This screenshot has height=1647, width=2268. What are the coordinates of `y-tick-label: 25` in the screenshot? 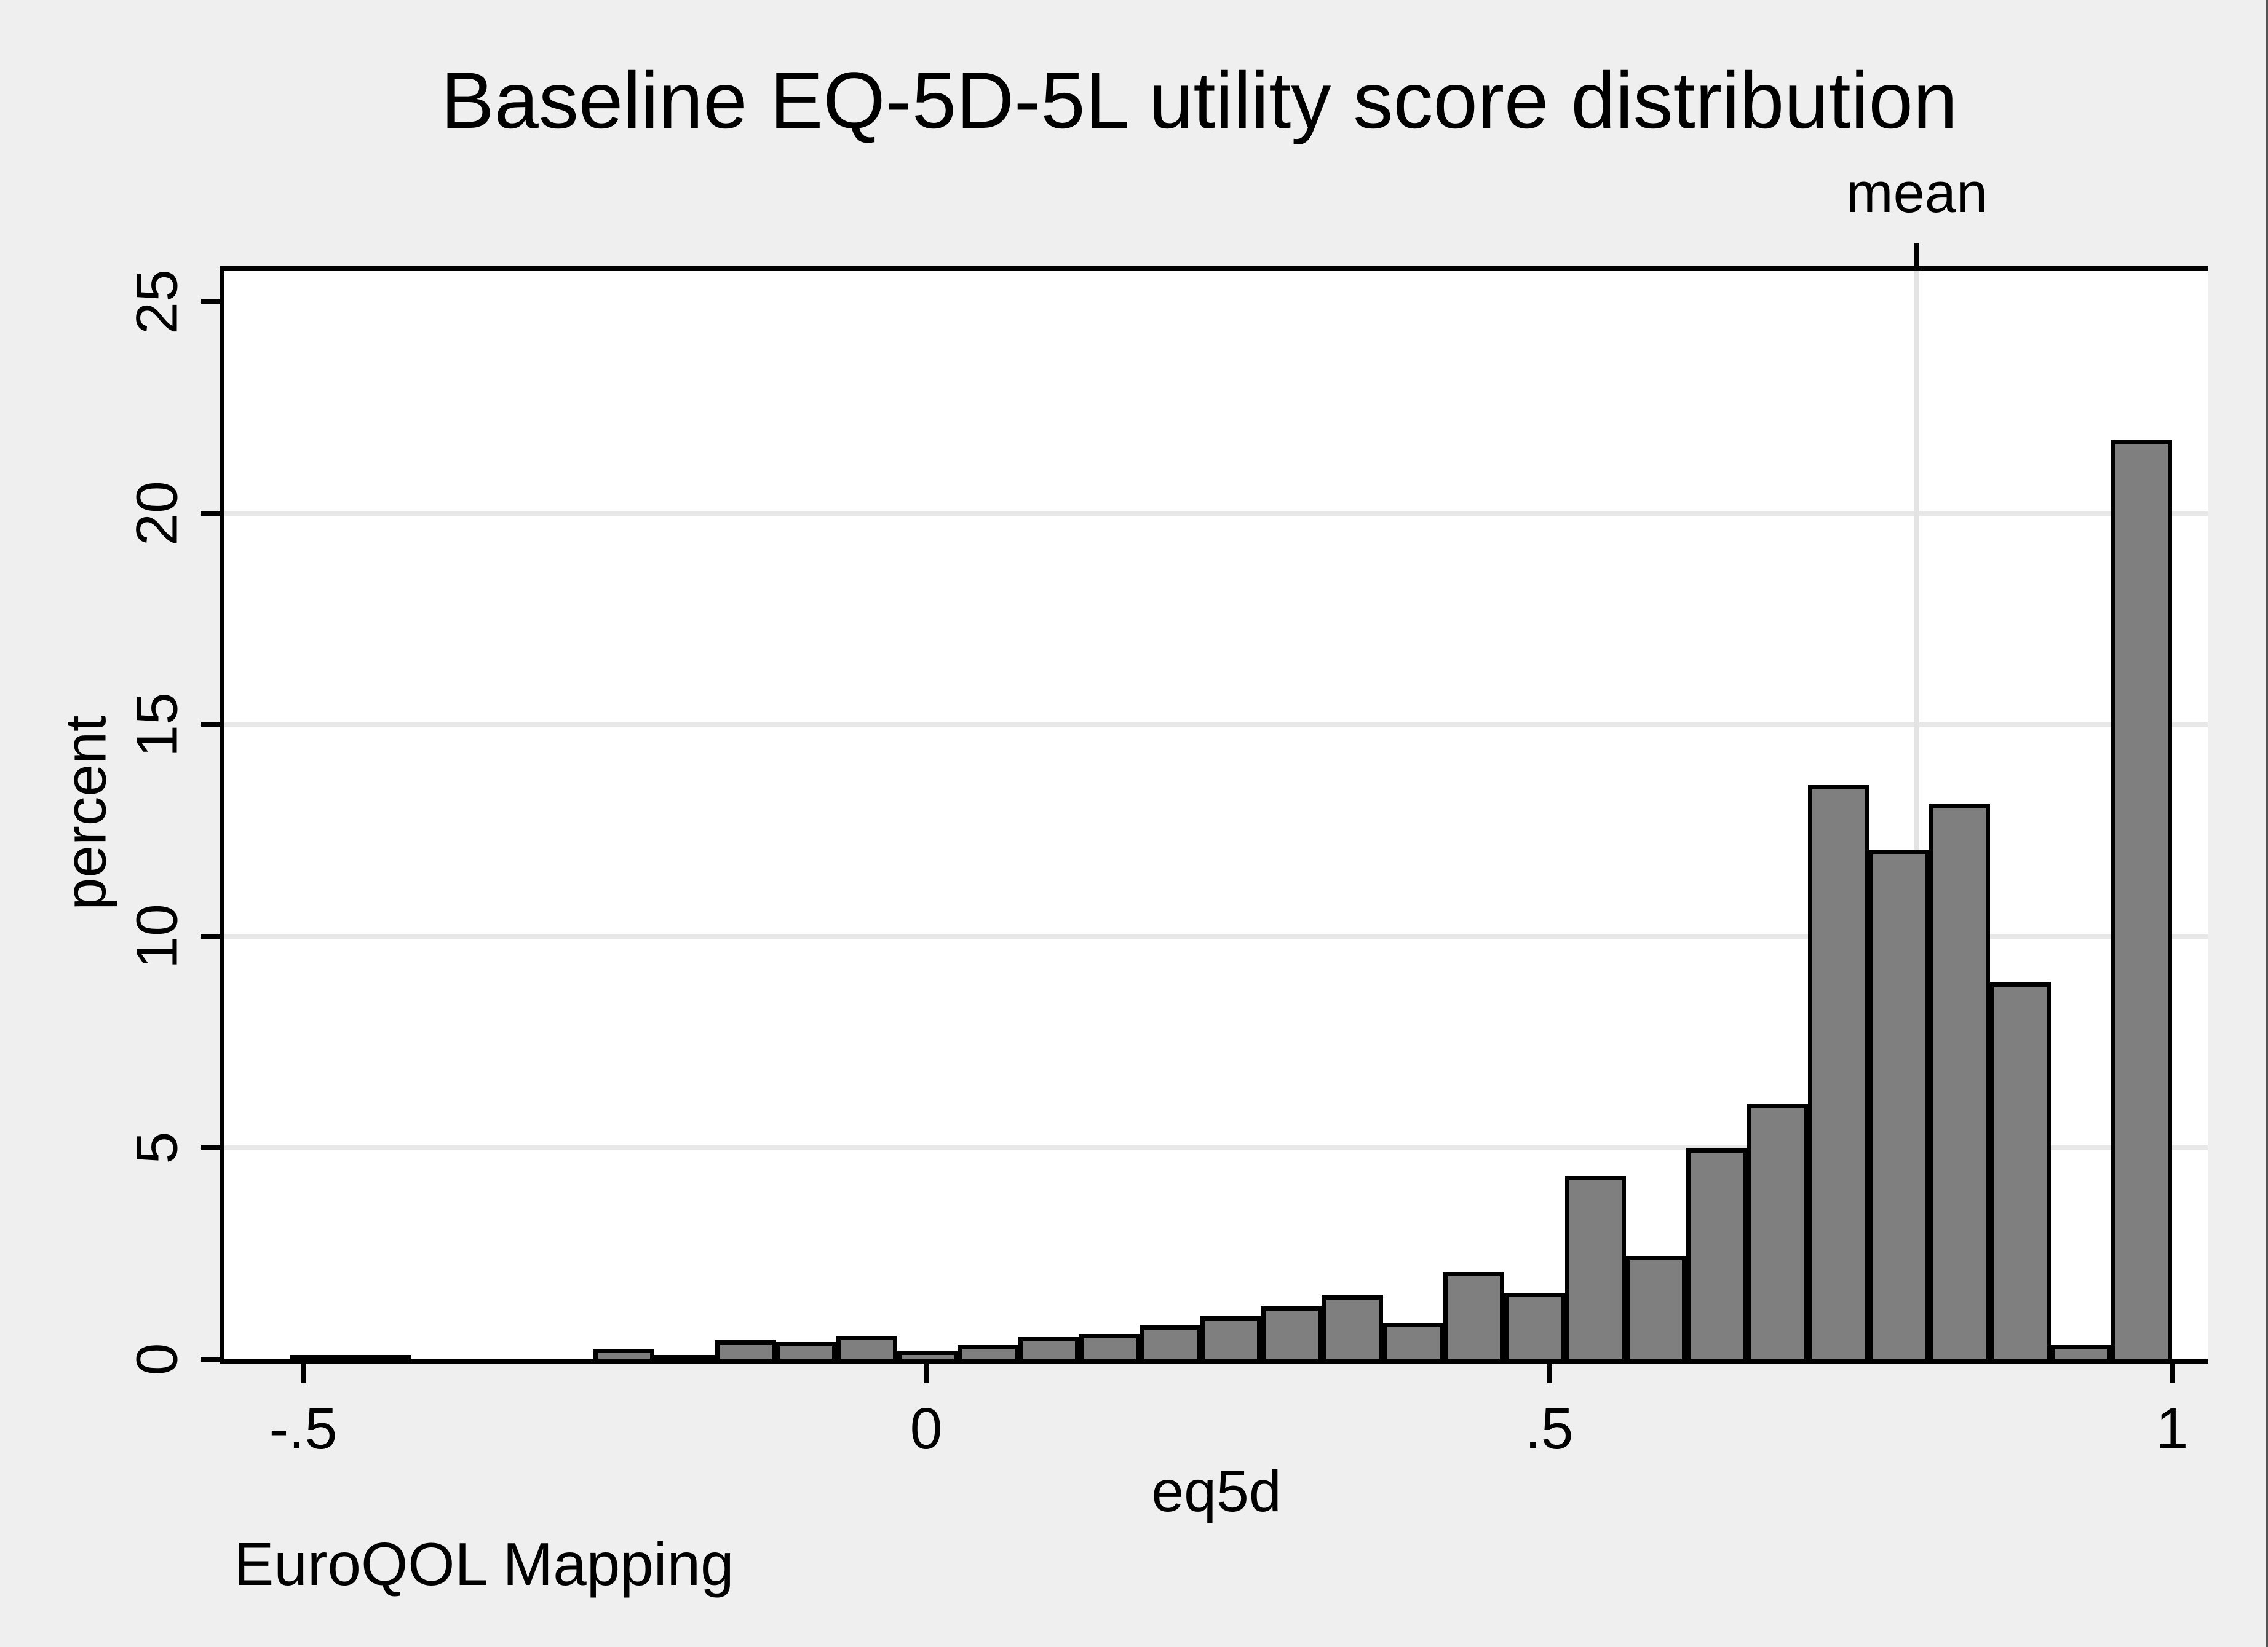 It's located at (157, 302).